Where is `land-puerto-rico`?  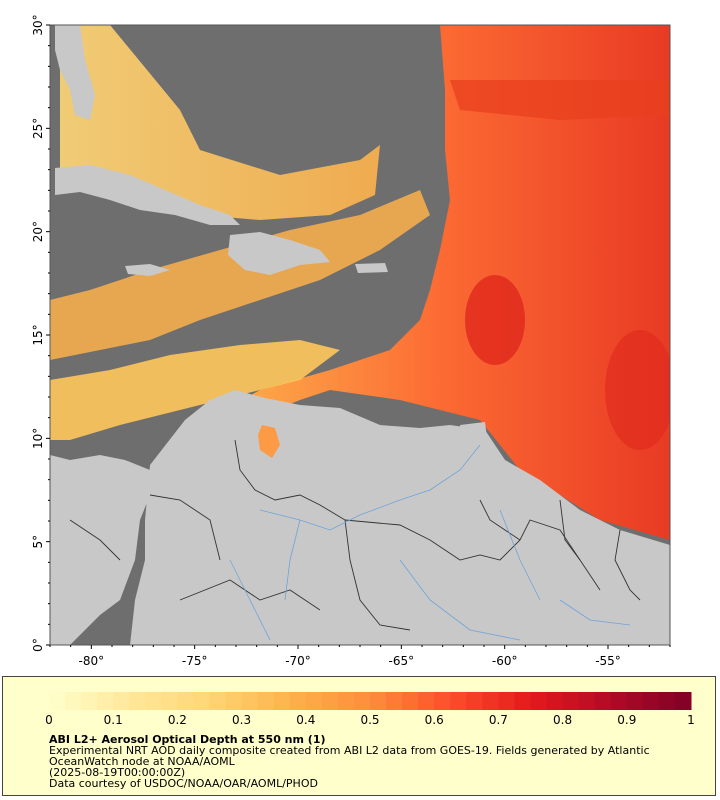 land-puerto-rico is located at coordinates (371, 268).